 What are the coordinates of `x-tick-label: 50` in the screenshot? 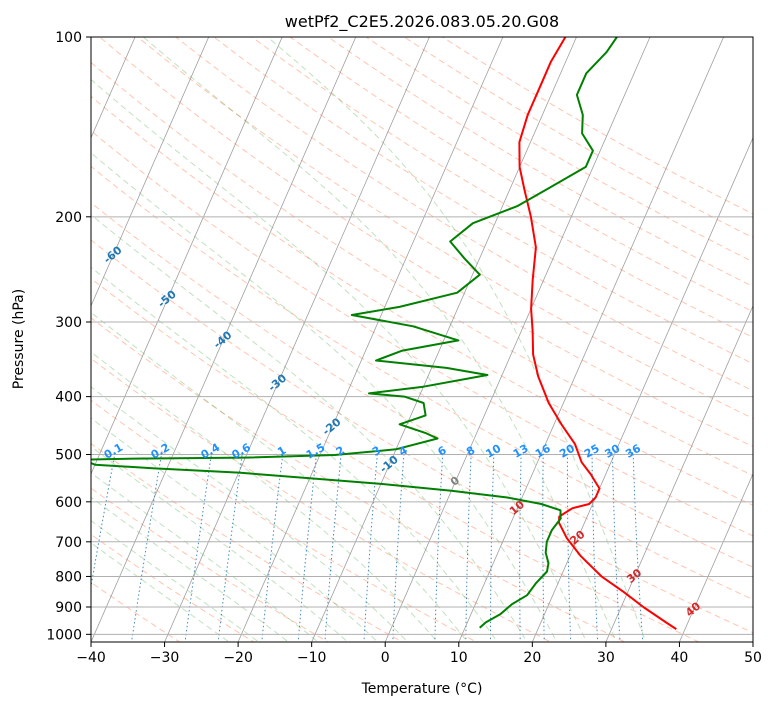 It's located at (753, 658).